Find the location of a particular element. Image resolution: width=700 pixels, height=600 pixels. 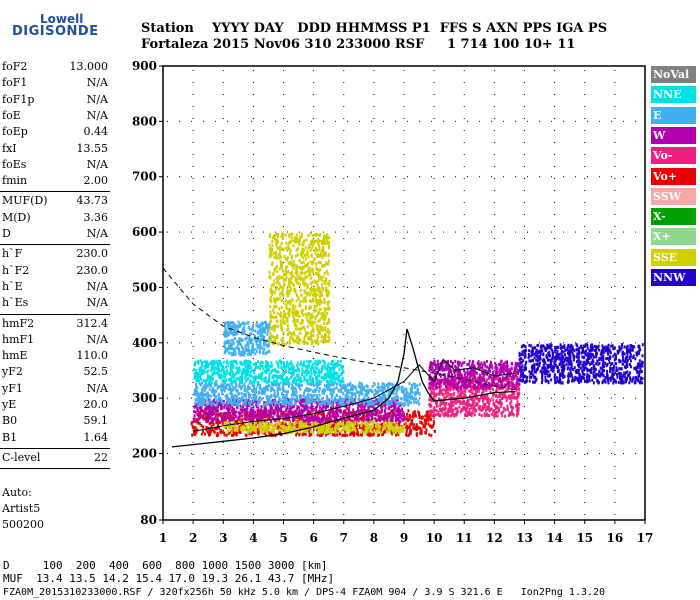

param-row: foEs N/A is located at coordinates (55, 166).